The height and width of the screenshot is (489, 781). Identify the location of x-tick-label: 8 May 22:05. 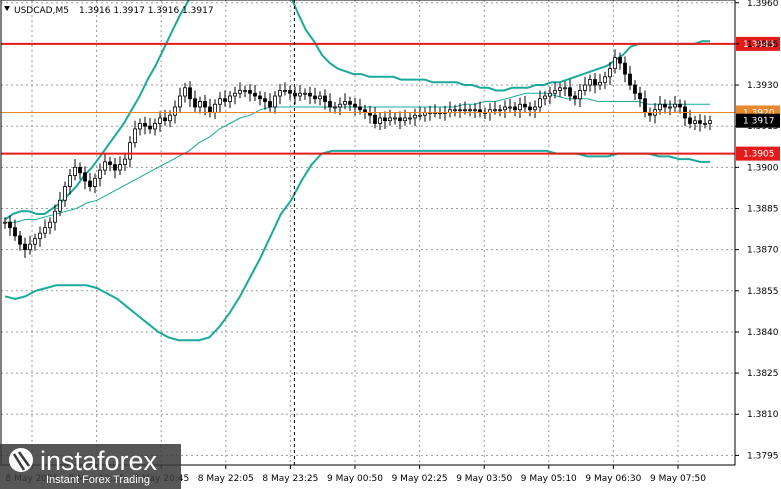
(226, 479).